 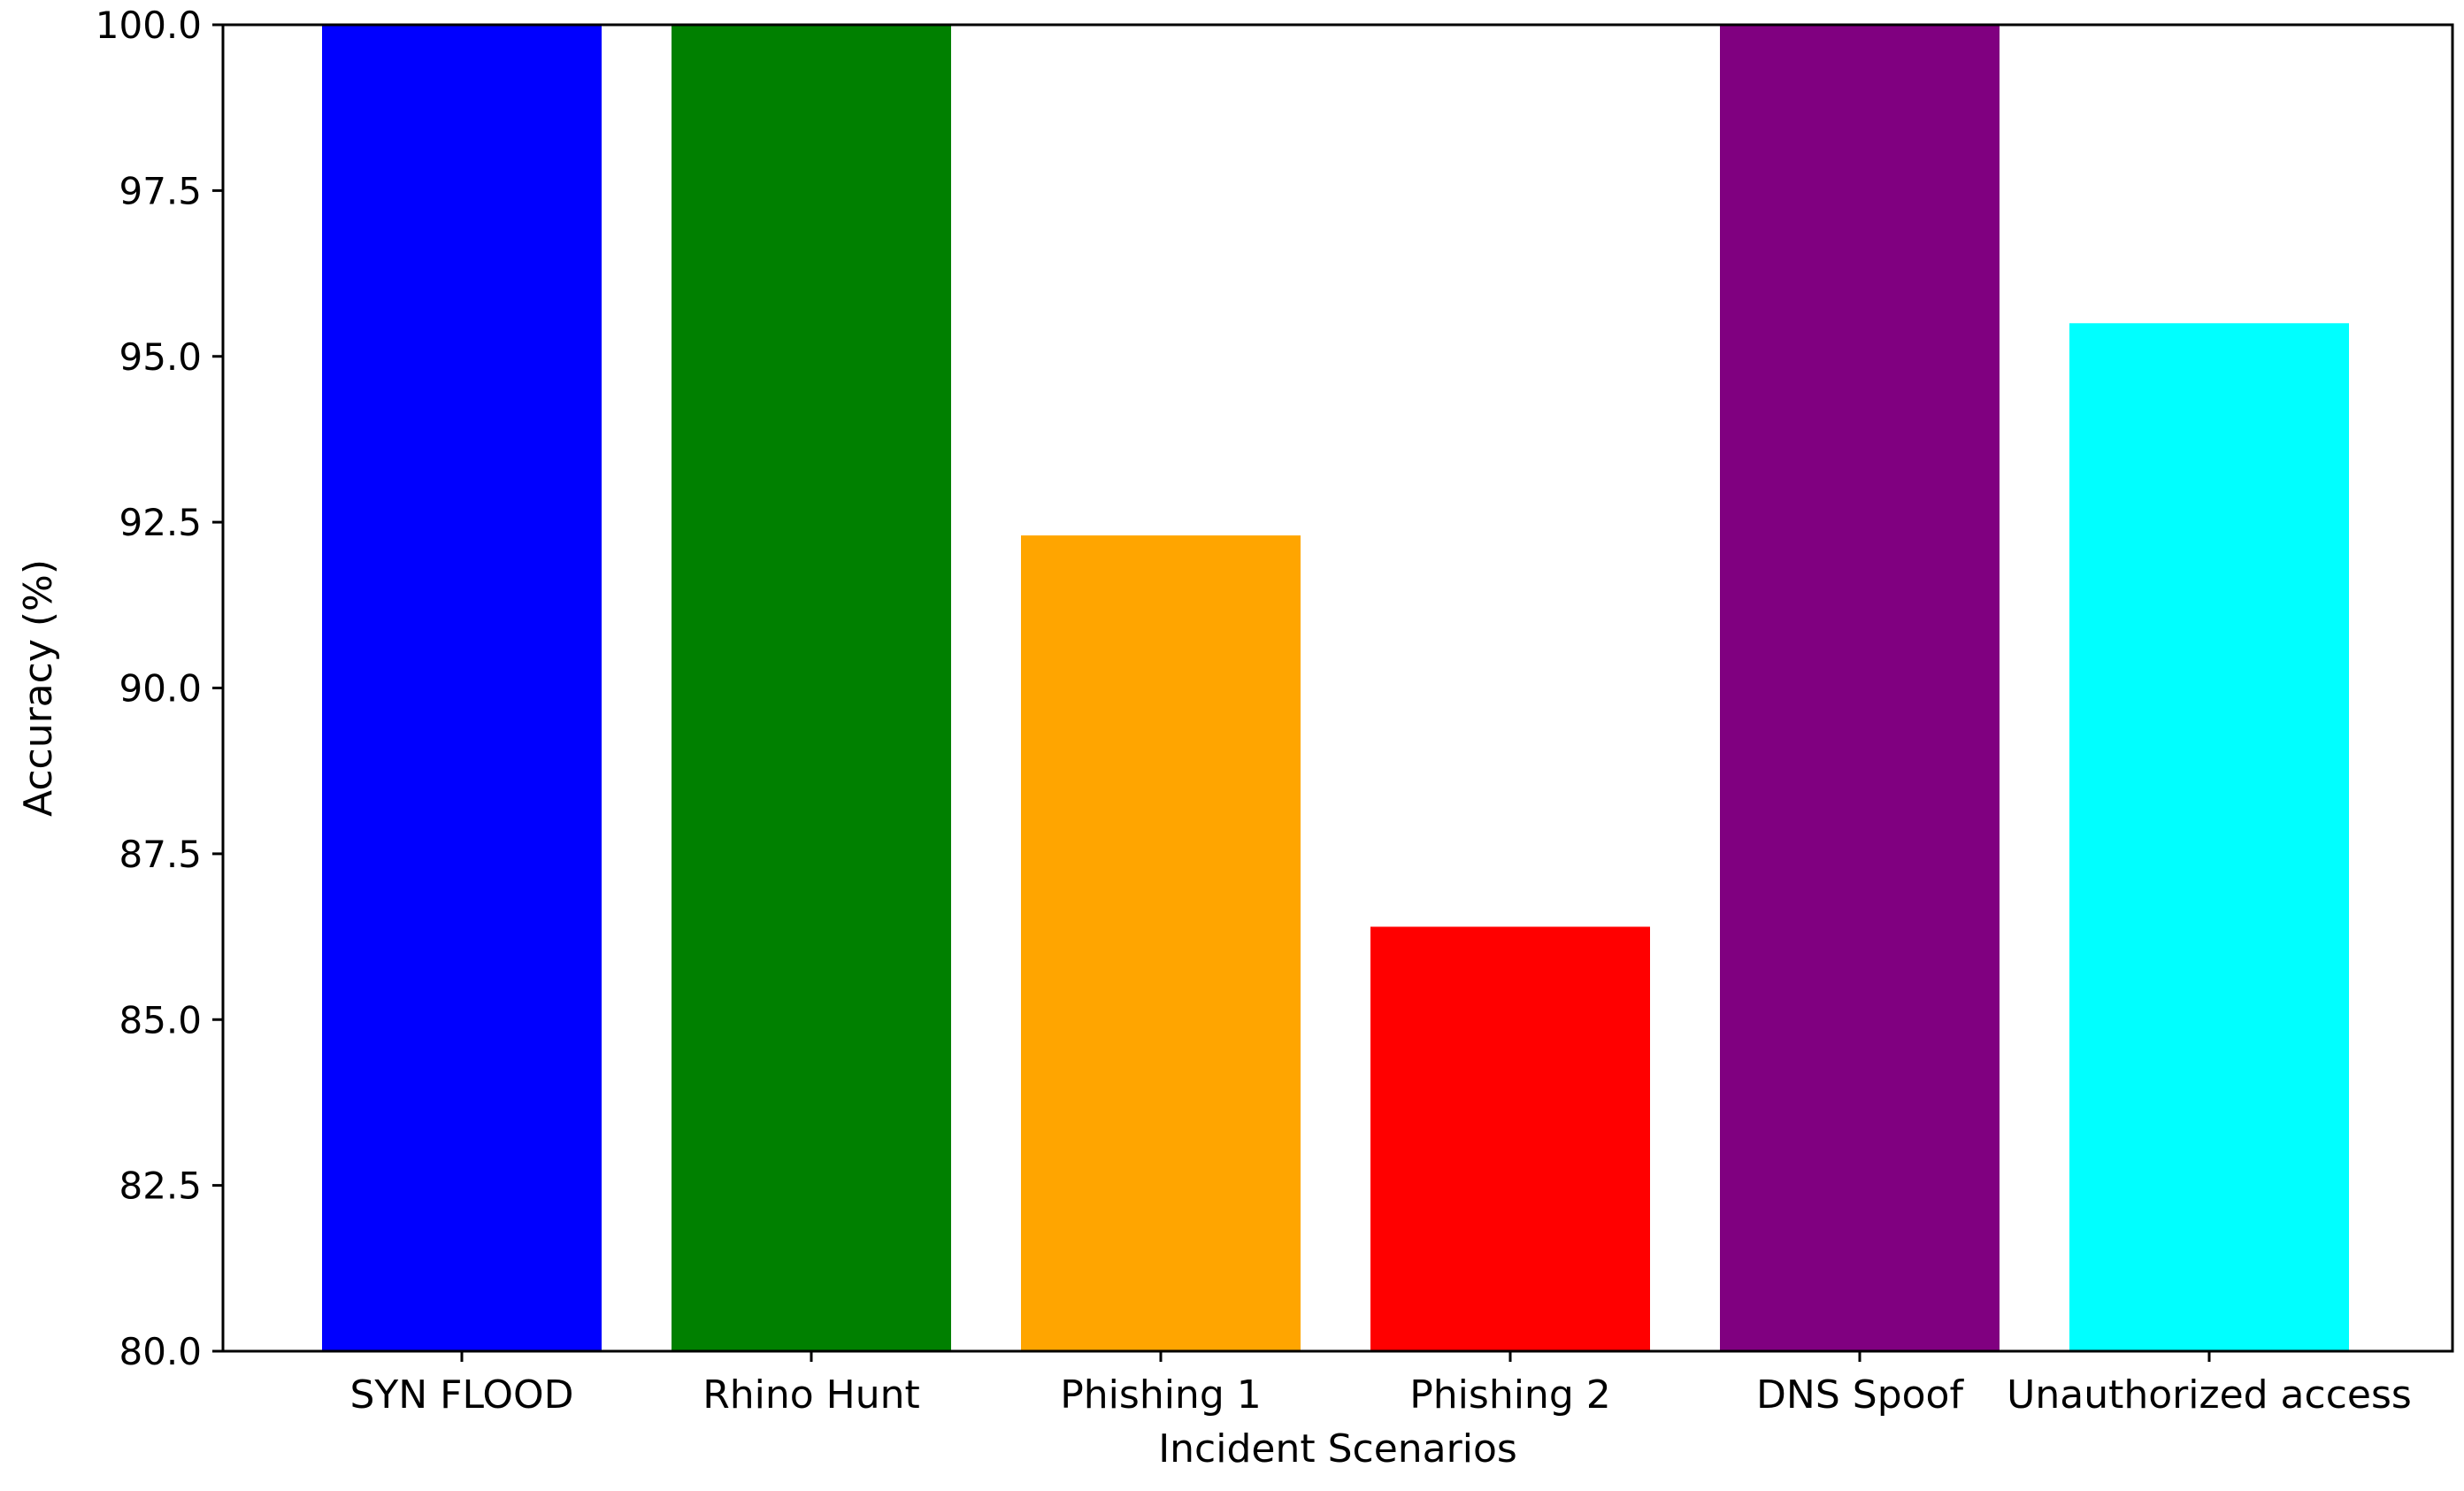 I want to click on x-tick-label: SYN FLOOD, so click(x=461, y=1395).